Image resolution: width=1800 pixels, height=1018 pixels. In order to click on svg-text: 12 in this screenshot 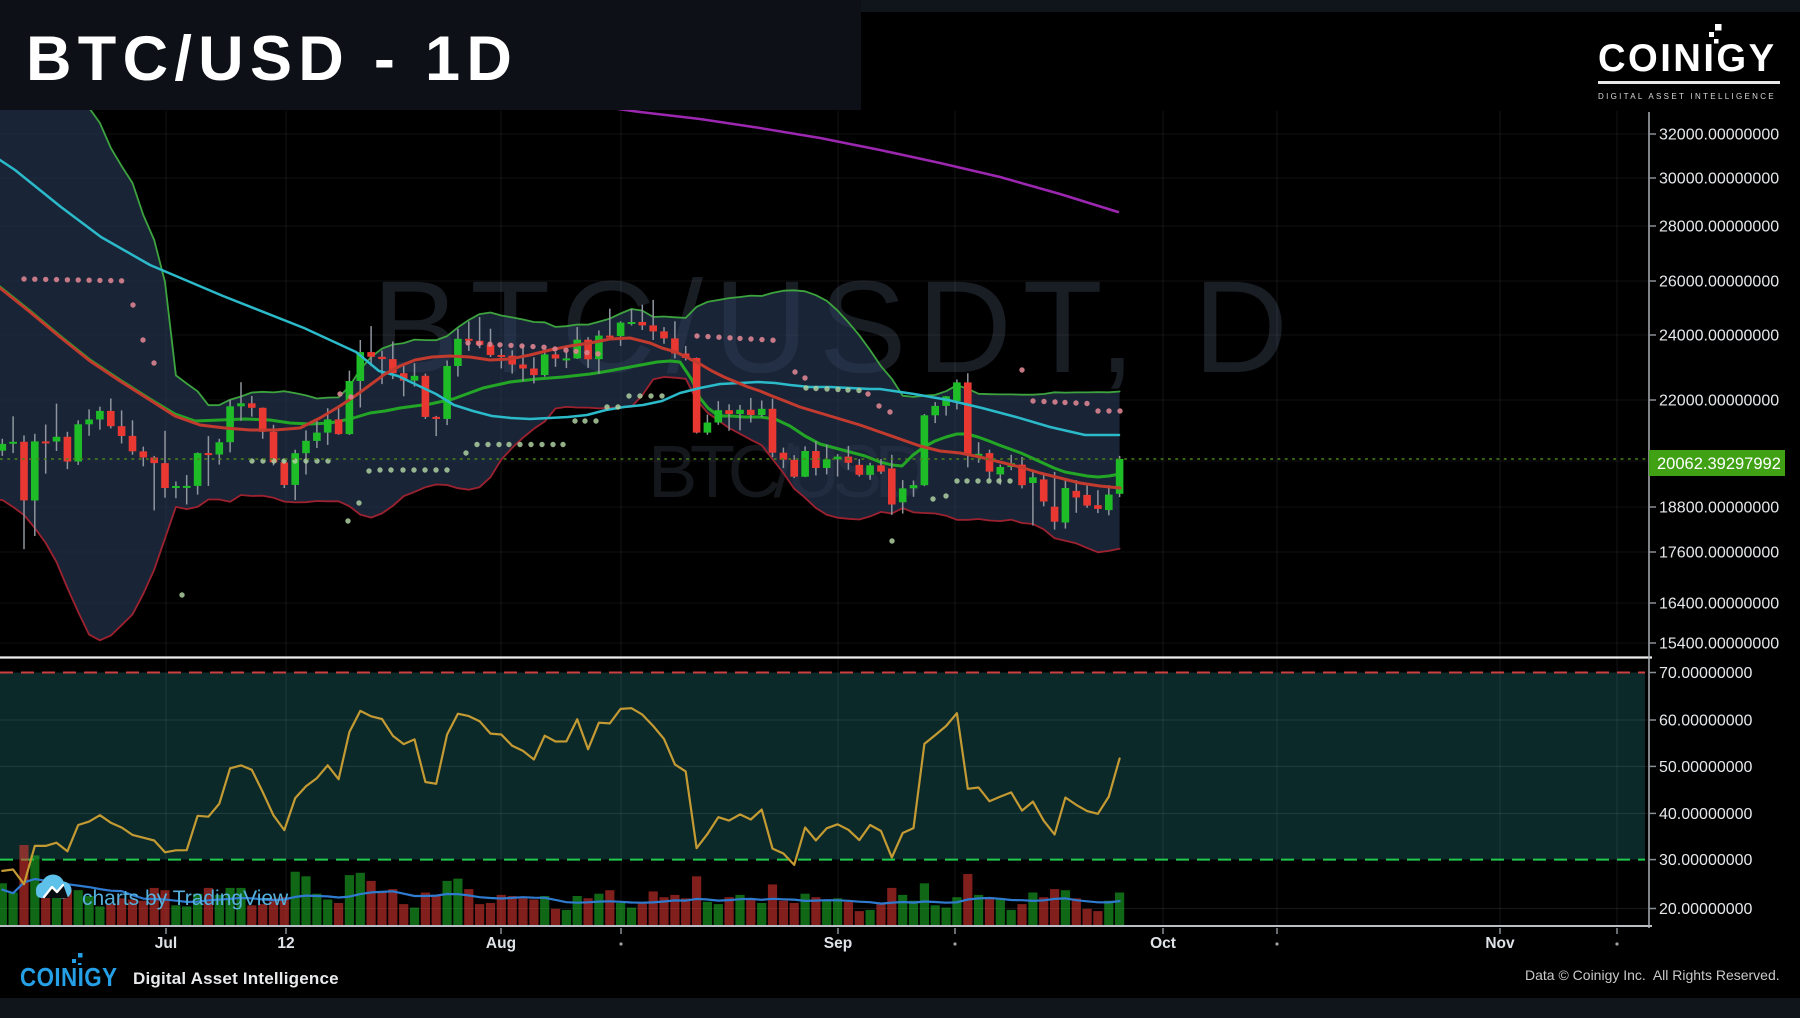, I will do `click(285, 943)`.